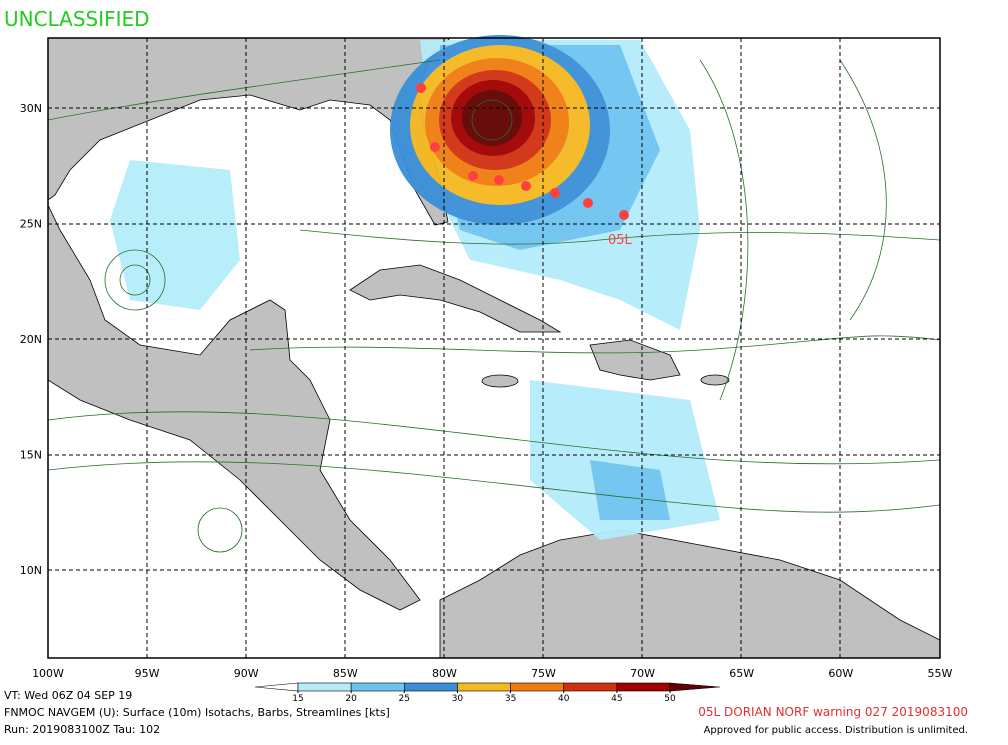 Image resolution: width=1008 pixels, height=745 pixels. I want to click on storm-label: 05L, so click(620, 240).